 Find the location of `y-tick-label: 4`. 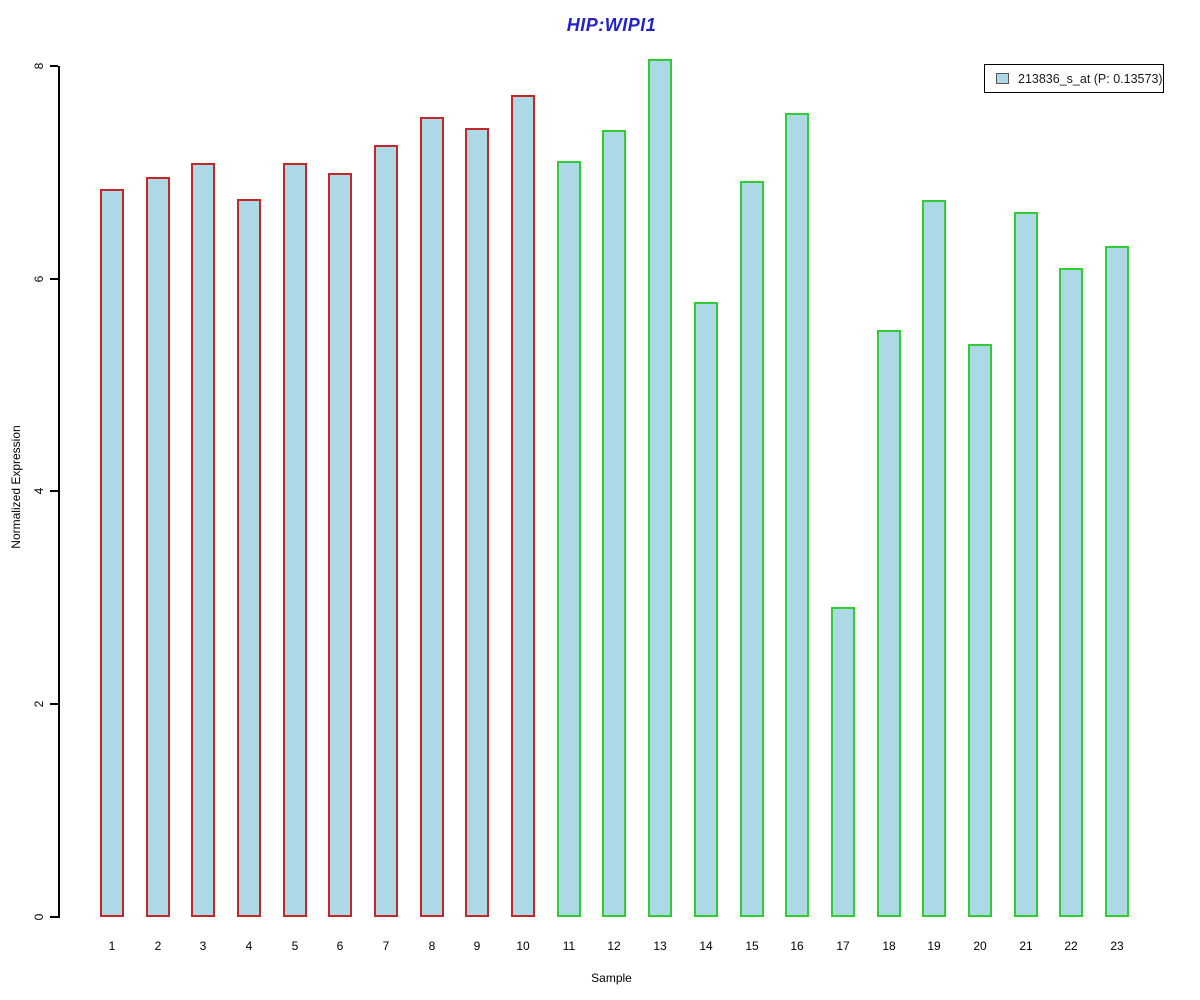

y-tick-label: 4 is located at coordinates (39, 491).